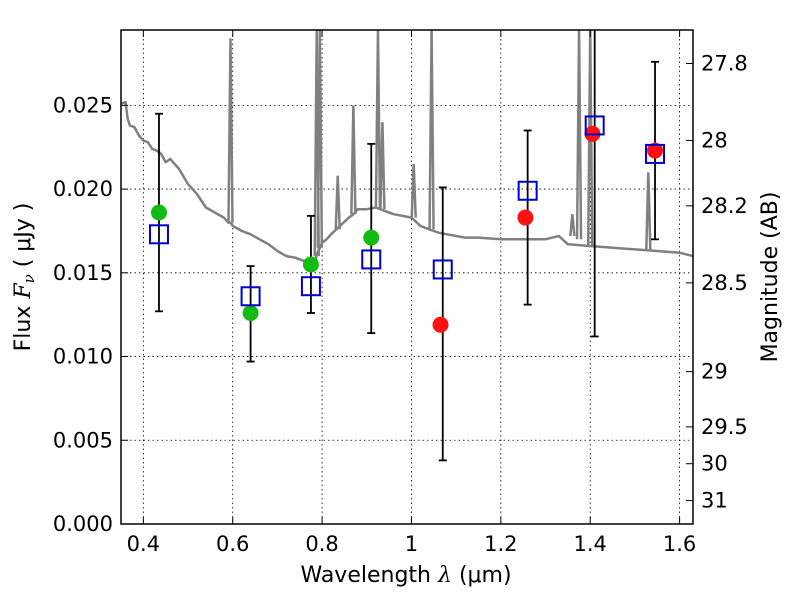  What do you see at coordinates (714, 501) in the screenshot?
I see `y2-tick-label: 31` at bounding box center [714, 501].